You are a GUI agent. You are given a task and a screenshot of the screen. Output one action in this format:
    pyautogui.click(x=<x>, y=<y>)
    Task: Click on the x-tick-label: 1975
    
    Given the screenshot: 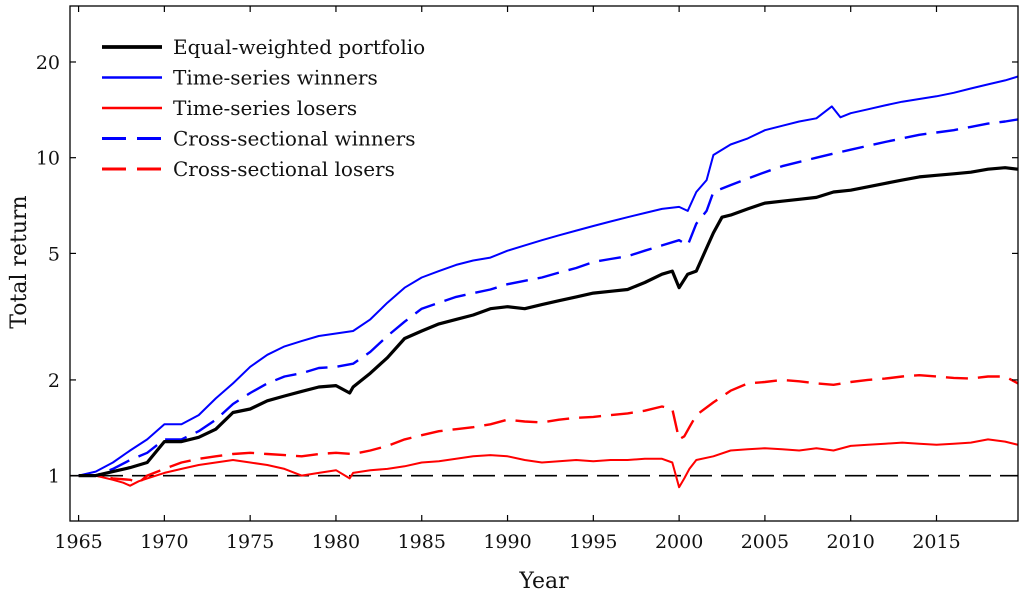 What is the action you would take?
    pyautogui.click(x=250, y=542)
    